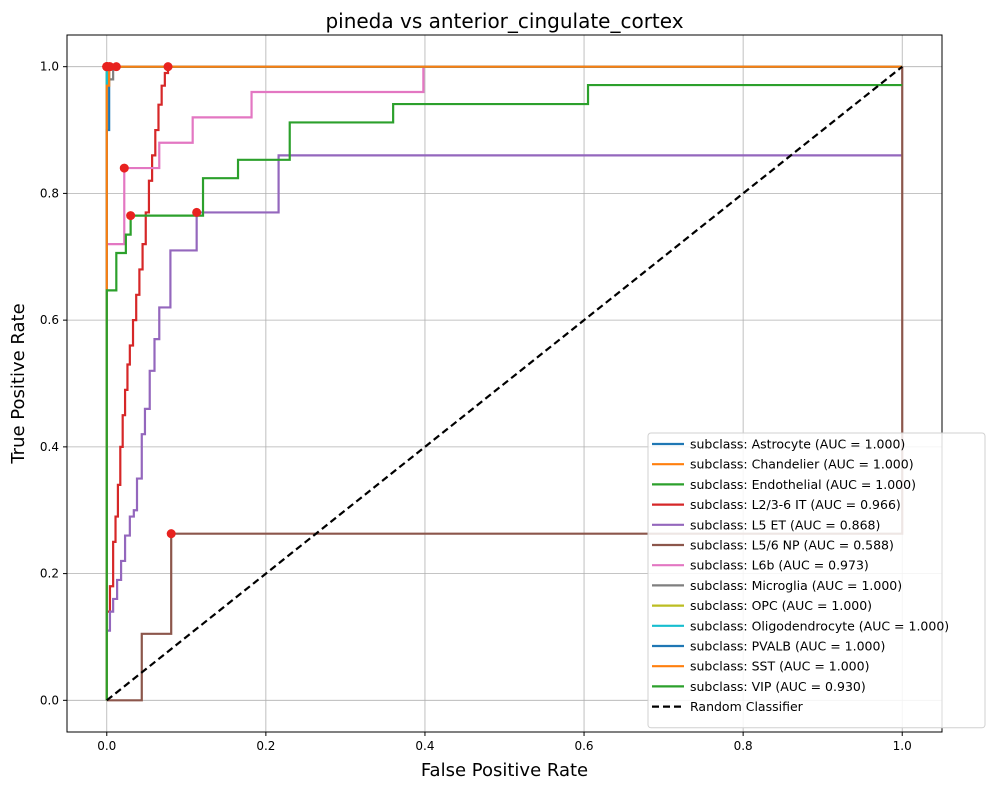 The width and height of the screenshot is (994, 790). I want to click on legend-label: subclass: Endothelial (AUC = 1.000), so click(803, 484).